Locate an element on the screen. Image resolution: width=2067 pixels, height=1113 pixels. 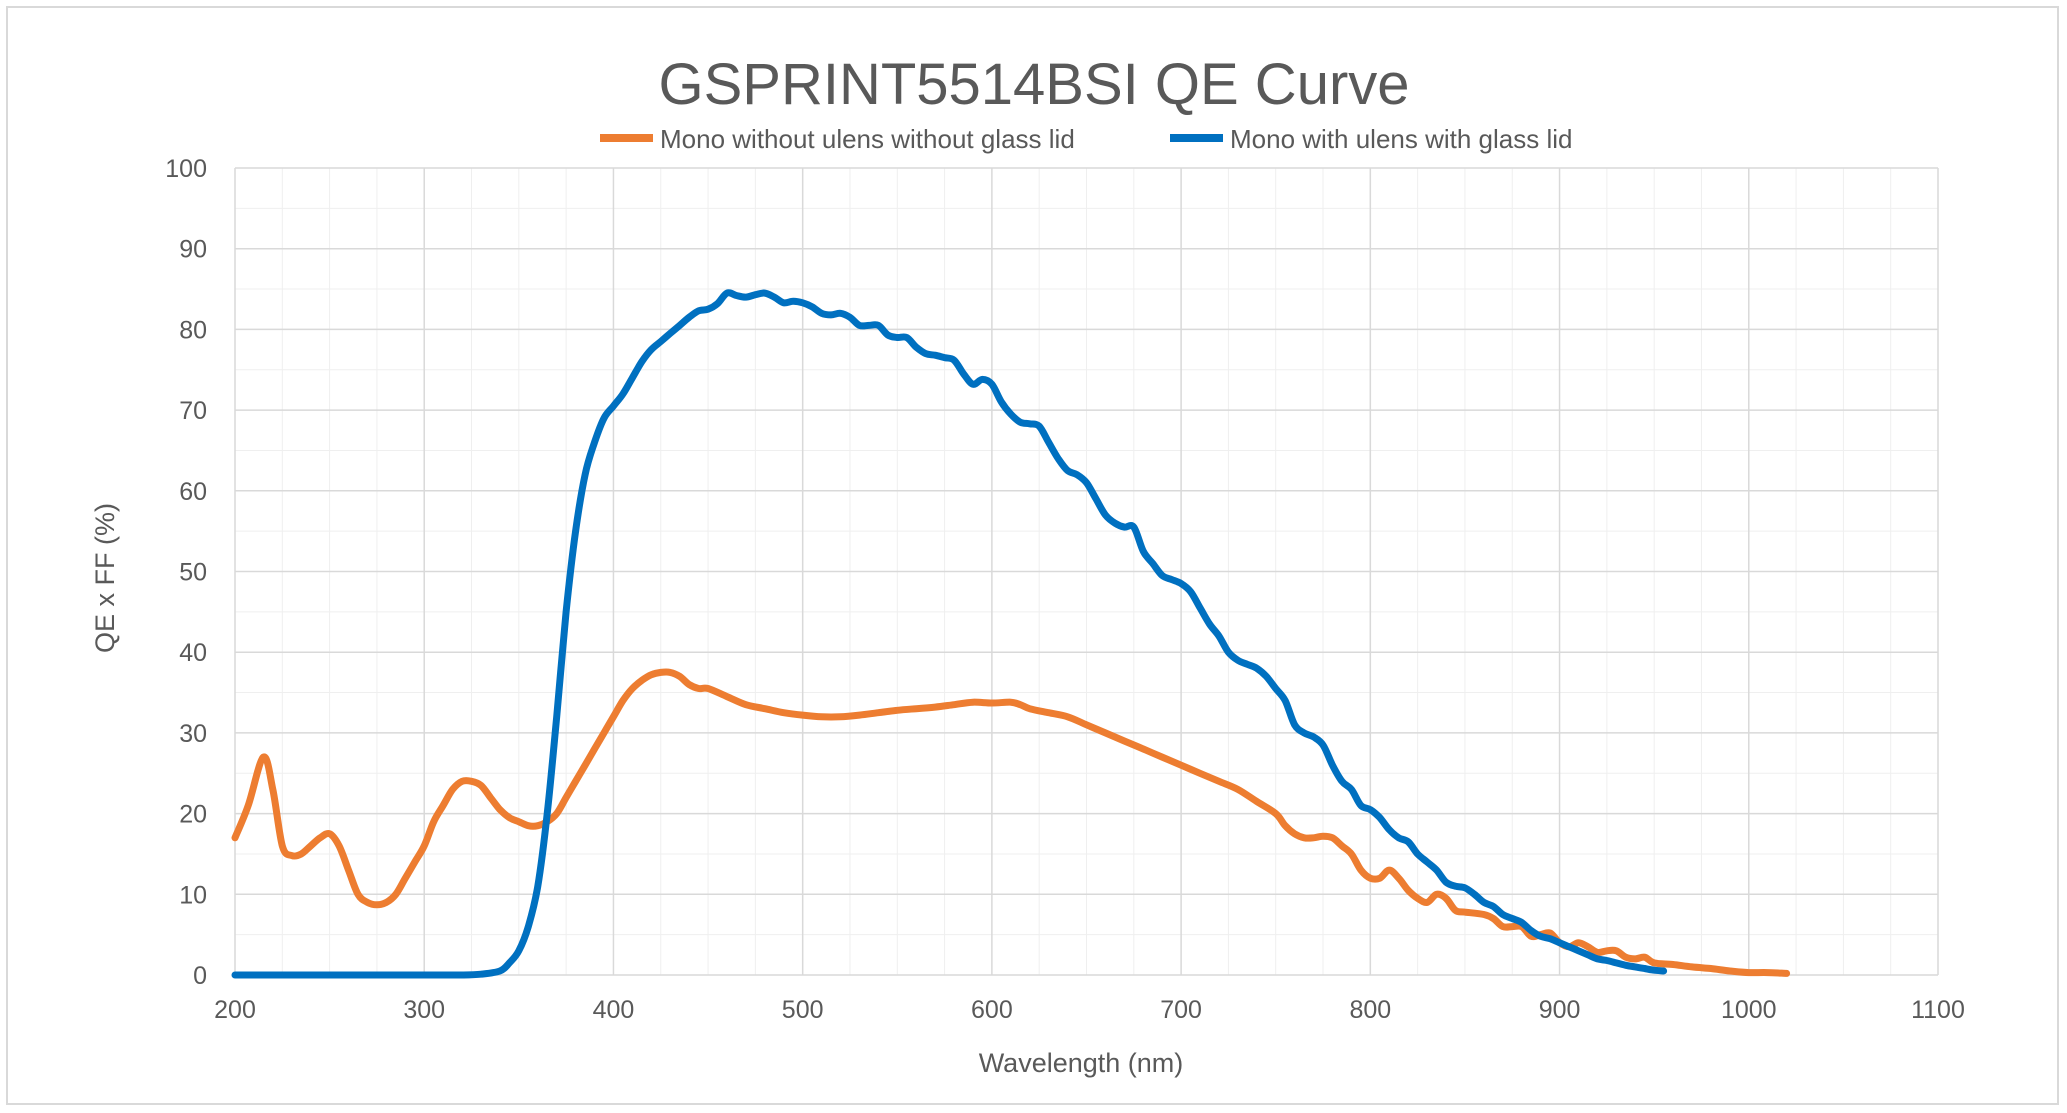
x-tick-label: 200 is located at coordinates (235, 1010).